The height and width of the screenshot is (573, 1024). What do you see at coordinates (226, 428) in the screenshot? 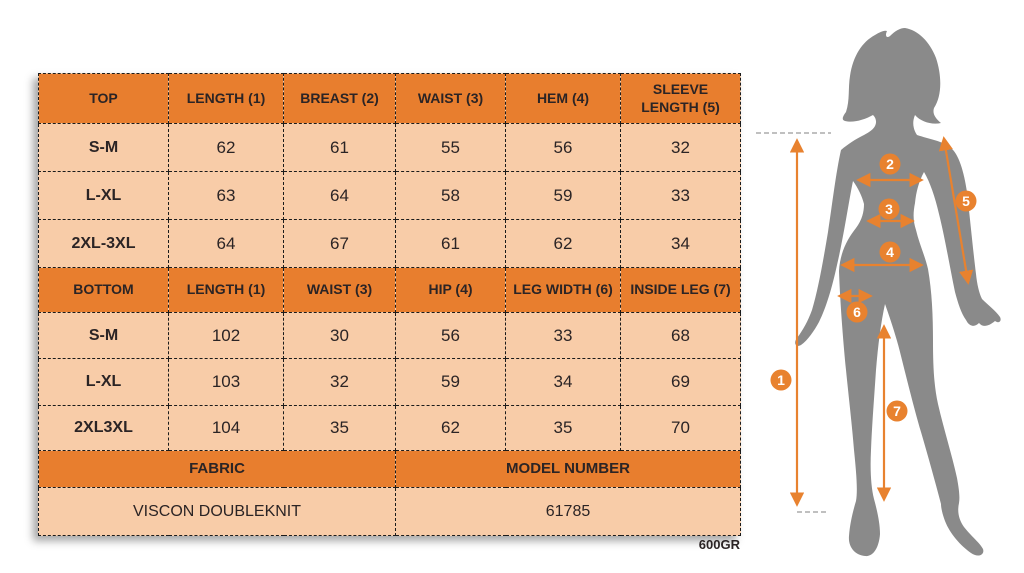
I see `value-cell: 104` at bounding box center [226, 428].